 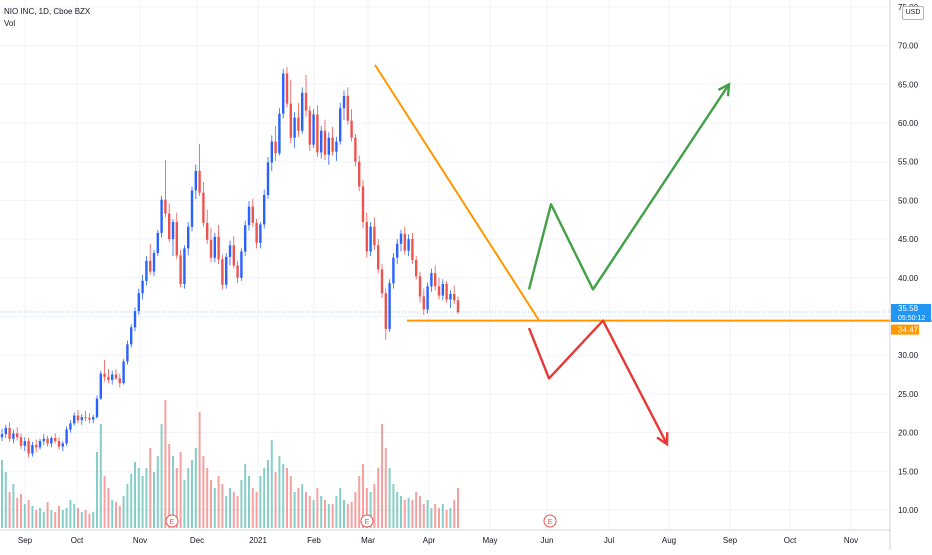 I want to click on y-tick-label: 40.00, so click(x=908, y=278).